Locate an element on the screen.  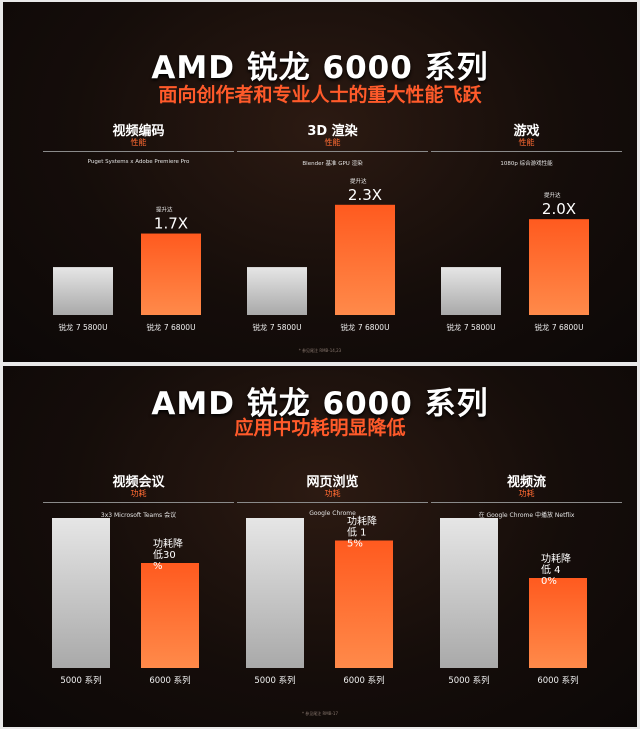
chart-title: 视频流 is located at coordinates (526, 482).